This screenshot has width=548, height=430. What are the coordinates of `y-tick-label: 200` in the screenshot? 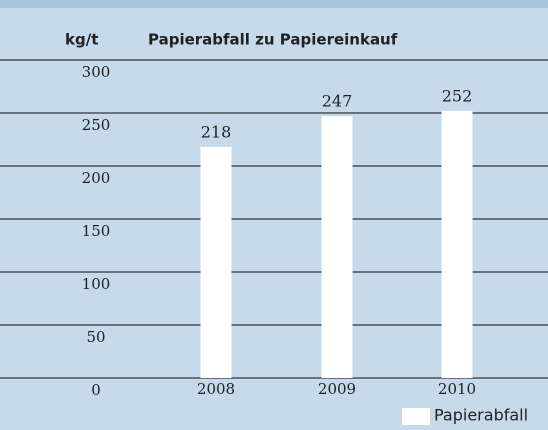 It's located at (96, 178).